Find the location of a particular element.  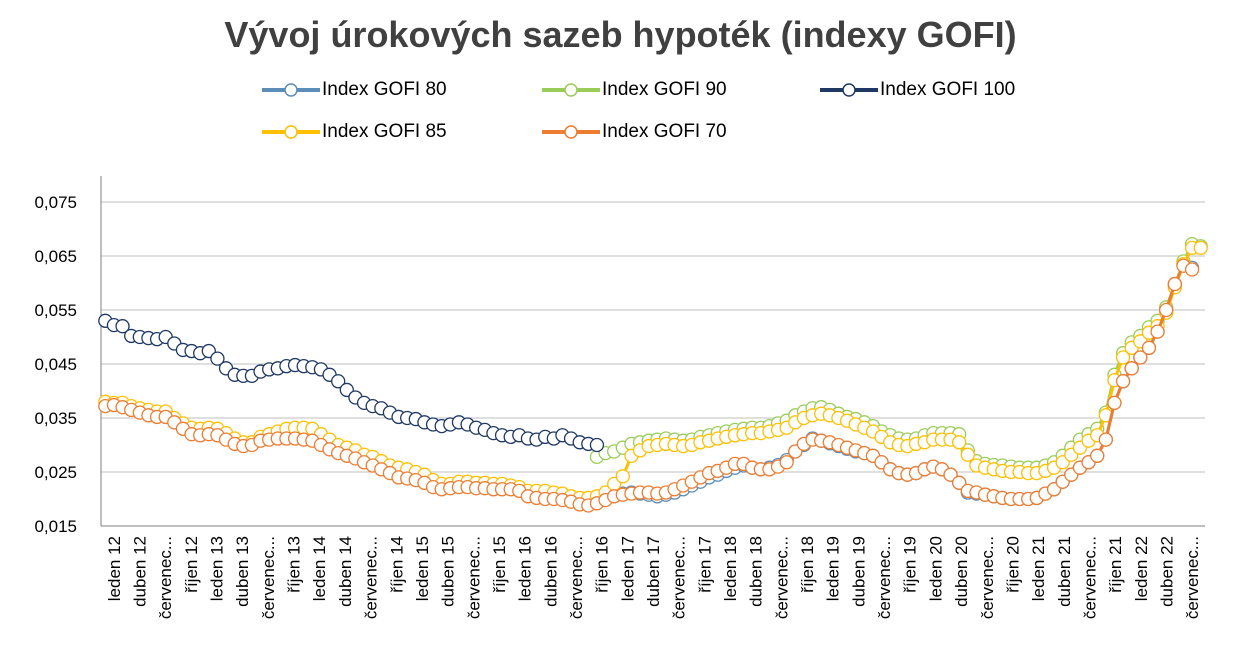

x-tick-label: leden 19 is located at coordinates (833, 568).